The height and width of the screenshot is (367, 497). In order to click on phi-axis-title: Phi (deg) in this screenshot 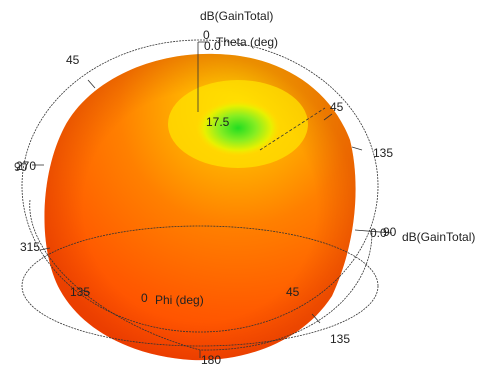, I will do `click(179, 300)`.